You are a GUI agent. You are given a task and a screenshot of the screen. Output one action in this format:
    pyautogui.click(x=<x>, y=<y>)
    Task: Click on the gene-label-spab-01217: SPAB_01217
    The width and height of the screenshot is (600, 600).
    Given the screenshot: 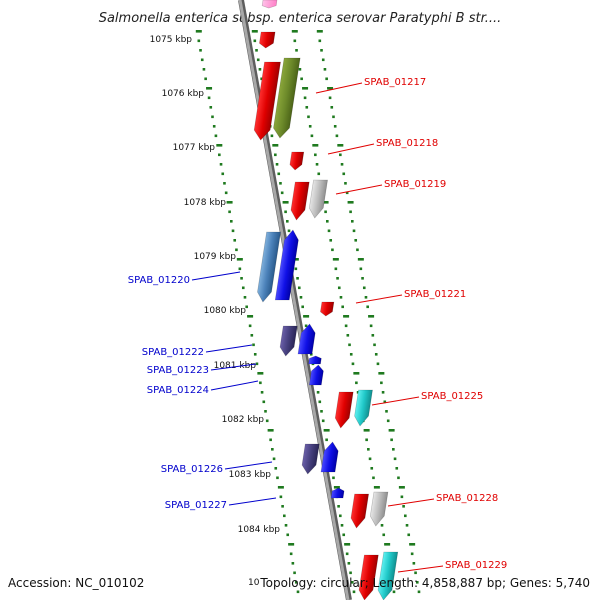 What is the action you would take?
    pyautogui.click(x=395, y=82)
    